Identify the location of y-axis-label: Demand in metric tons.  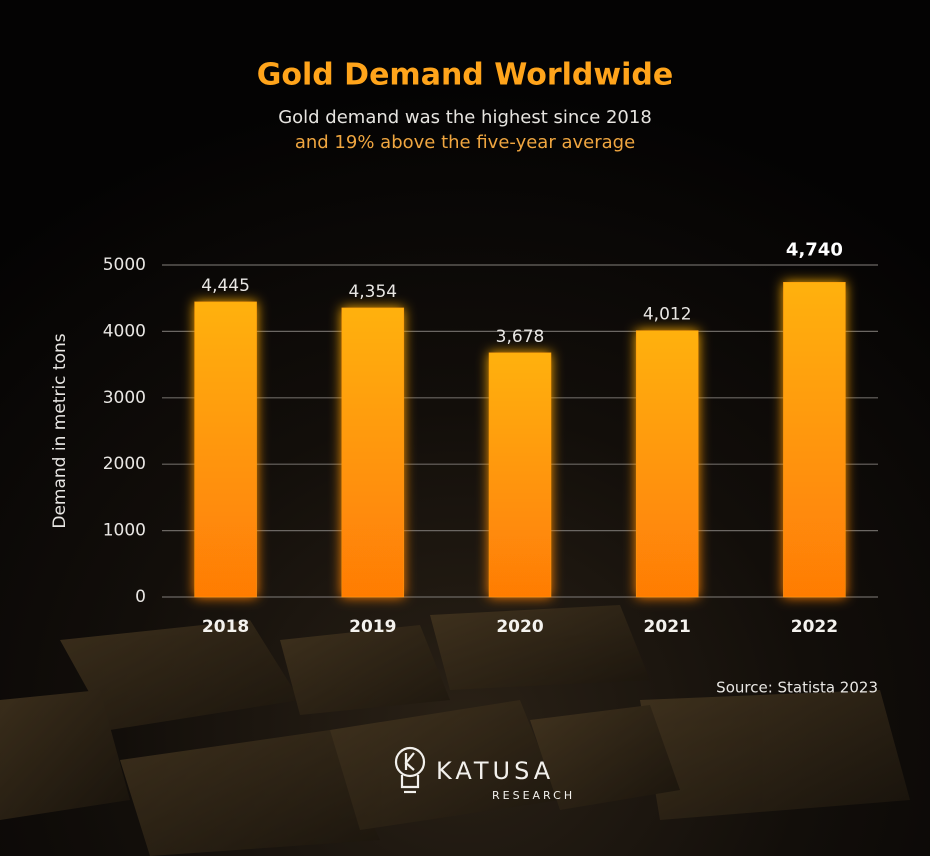
(60, 430).